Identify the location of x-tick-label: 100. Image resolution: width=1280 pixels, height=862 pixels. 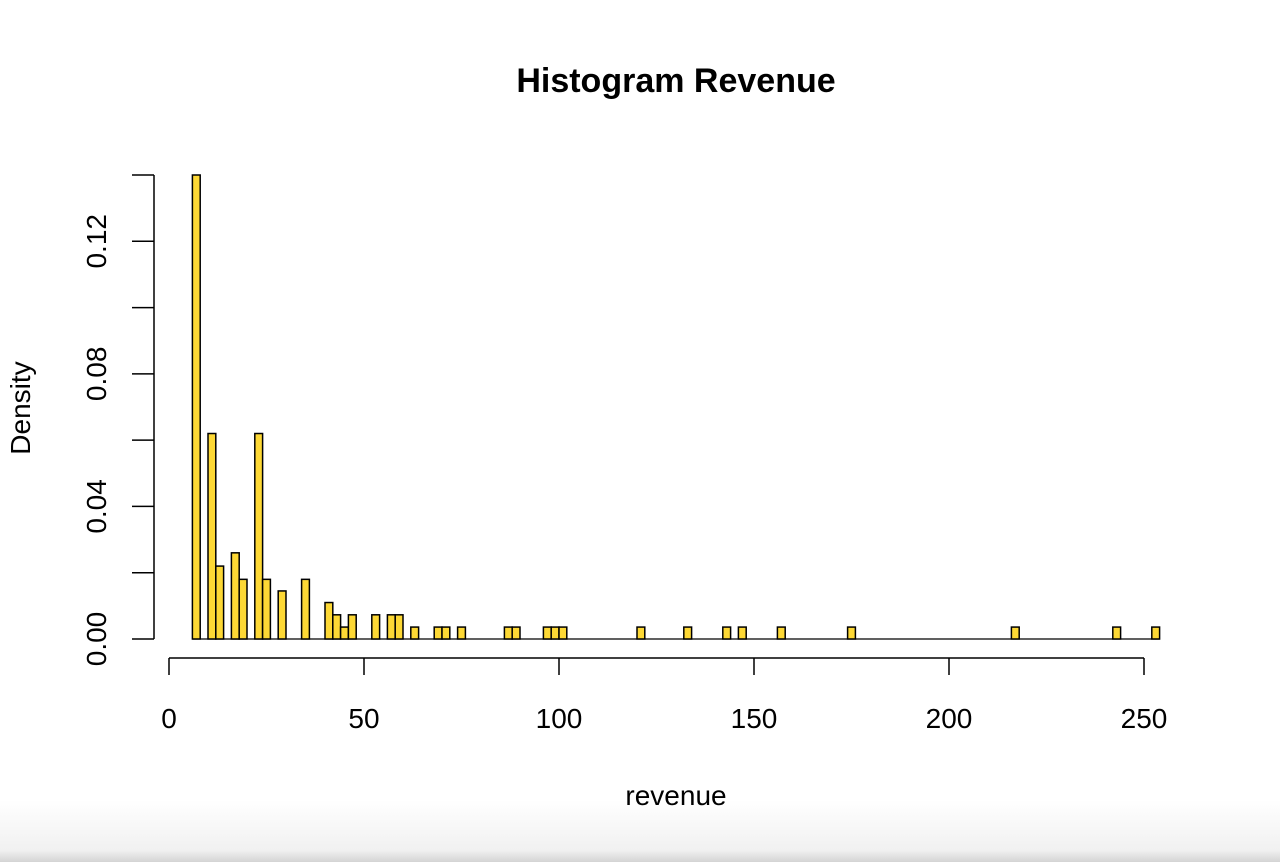
(559, 718).